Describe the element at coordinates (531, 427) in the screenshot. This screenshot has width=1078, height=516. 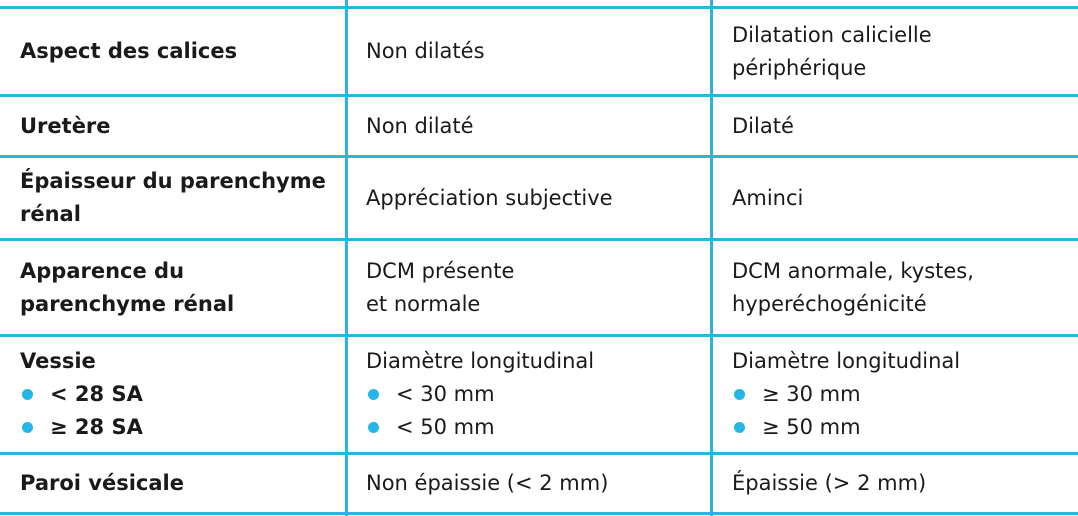
I see `bullet-item: < 50 mm` at that location.